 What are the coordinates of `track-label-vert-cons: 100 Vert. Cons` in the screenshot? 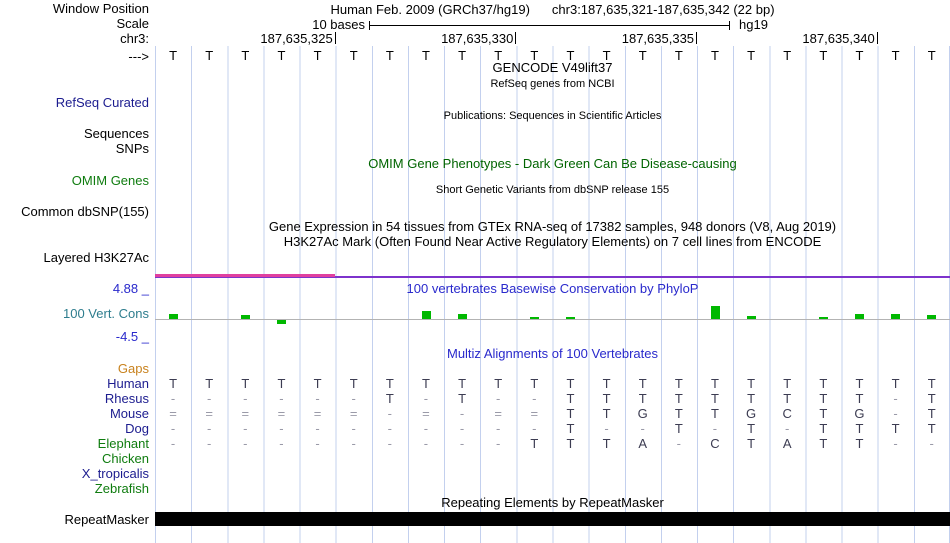 It's located at (106, 313).